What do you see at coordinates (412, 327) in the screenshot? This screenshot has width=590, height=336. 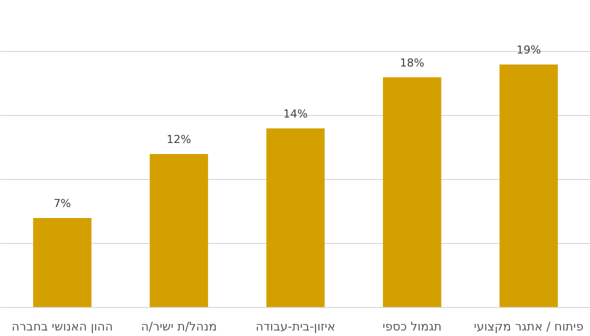 I see `x-tick-label: תגמול כספי` at bounding box center [412, 327].